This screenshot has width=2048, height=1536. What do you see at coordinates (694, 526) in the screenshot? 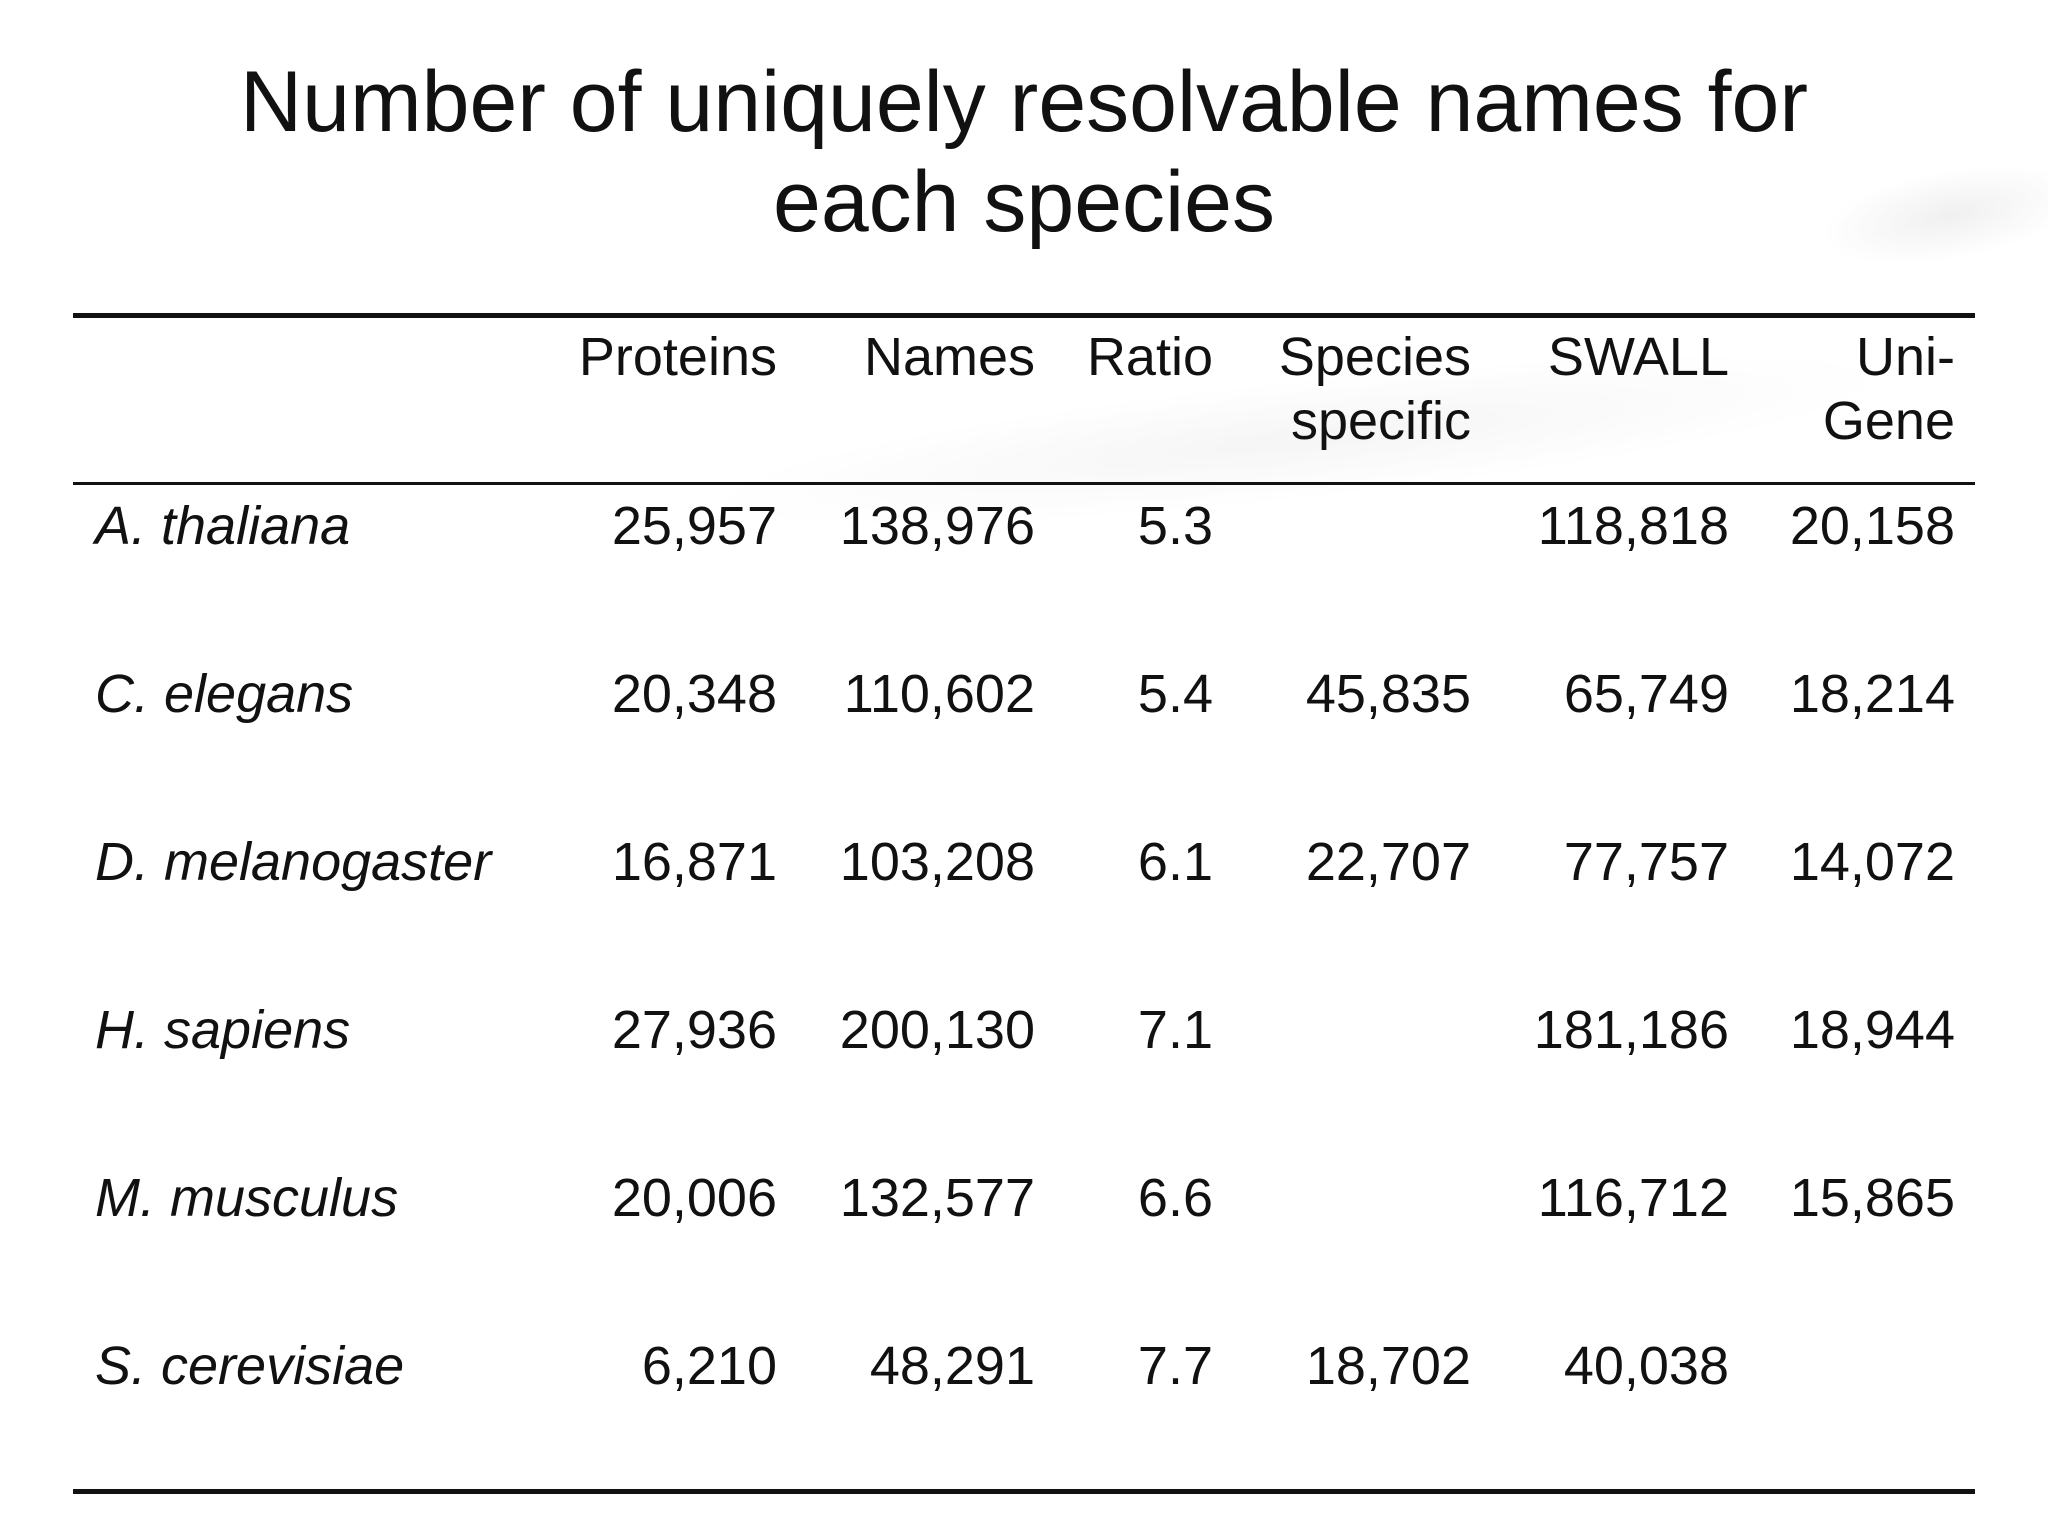
I see `proteins-value: 25,957` at bounding box center [694, 526].